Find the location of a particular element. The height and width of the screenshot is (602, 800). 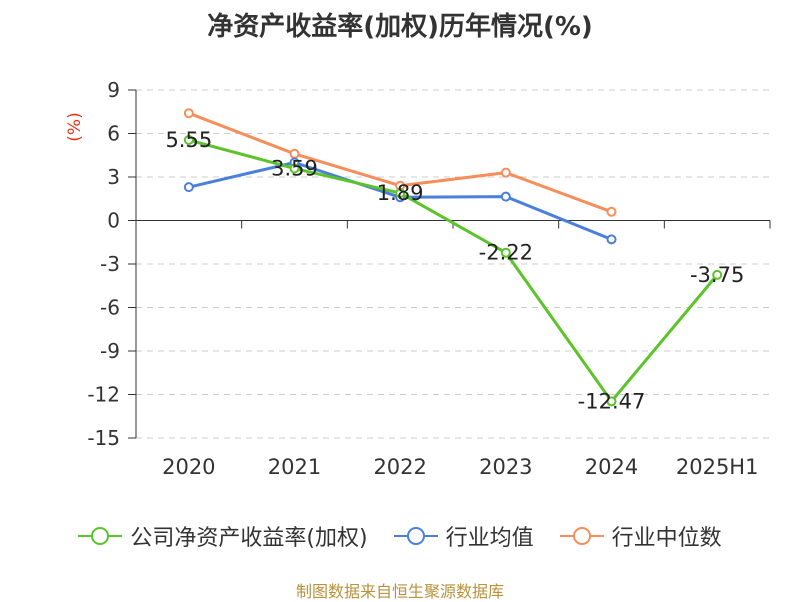

source-note: 制图数据来自恒生聚源数据库 is located at coordinates (399, 591).